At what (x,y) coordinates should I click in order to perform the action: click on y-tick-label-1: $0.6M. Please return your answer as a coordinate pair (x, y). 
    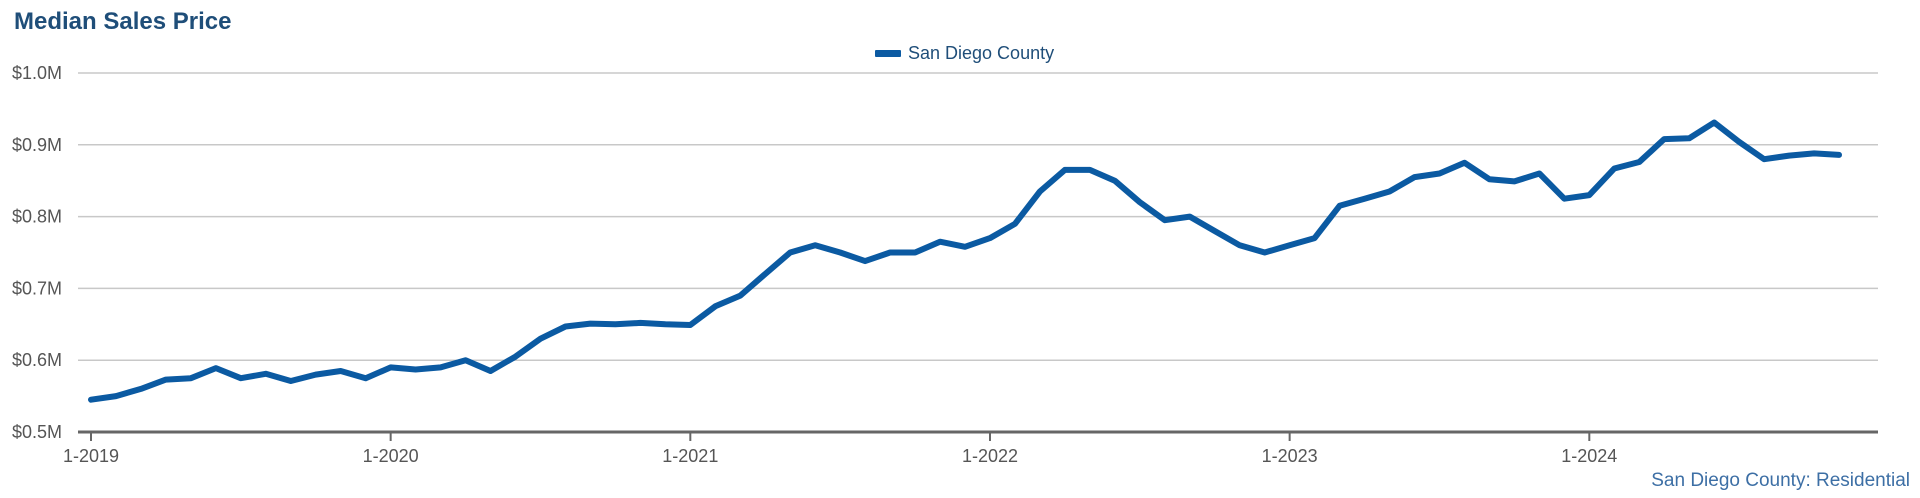
    Looking at the image, I should click on (37, 360).